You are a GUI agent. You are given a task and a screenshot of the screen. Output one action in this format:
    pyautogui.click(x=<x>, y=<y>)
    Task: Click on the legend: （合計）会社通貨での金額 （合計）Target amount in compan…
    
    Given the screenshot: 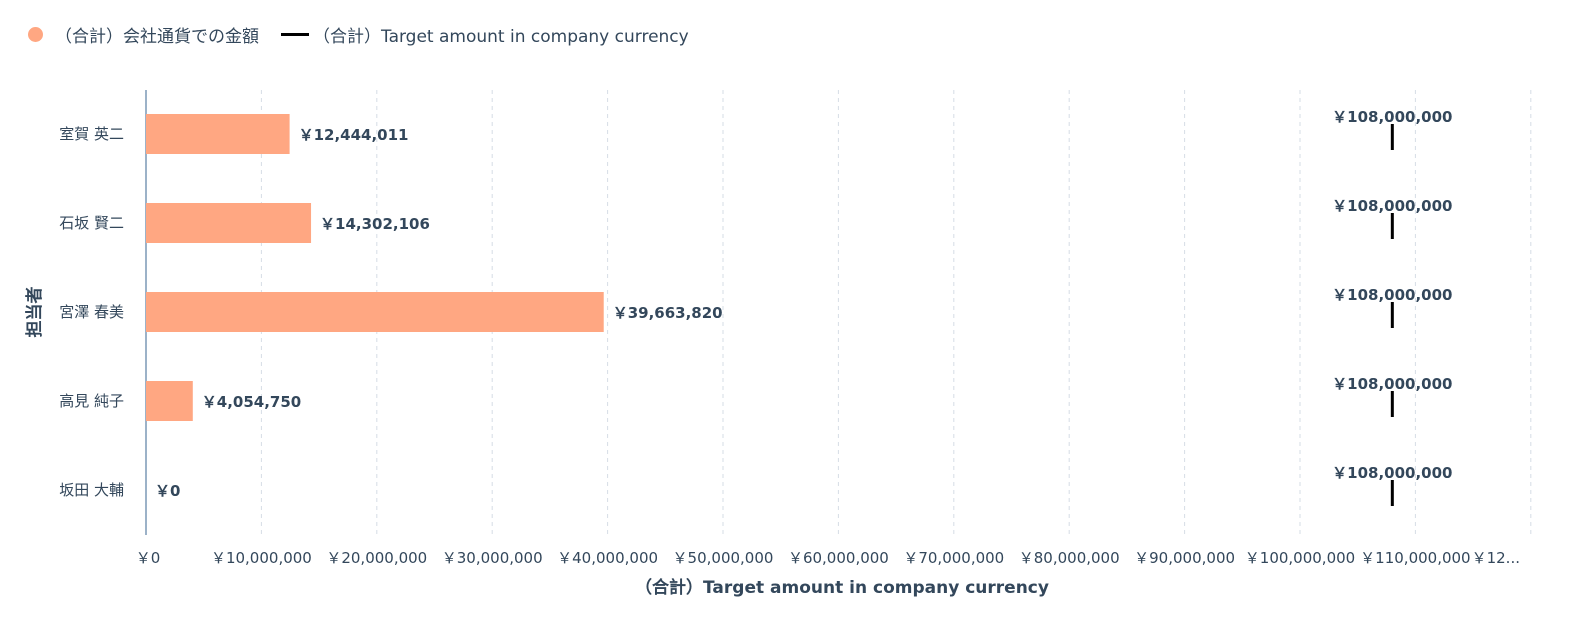 What is the action you would take?
    pyautogui.click(x=369, y=34)
    